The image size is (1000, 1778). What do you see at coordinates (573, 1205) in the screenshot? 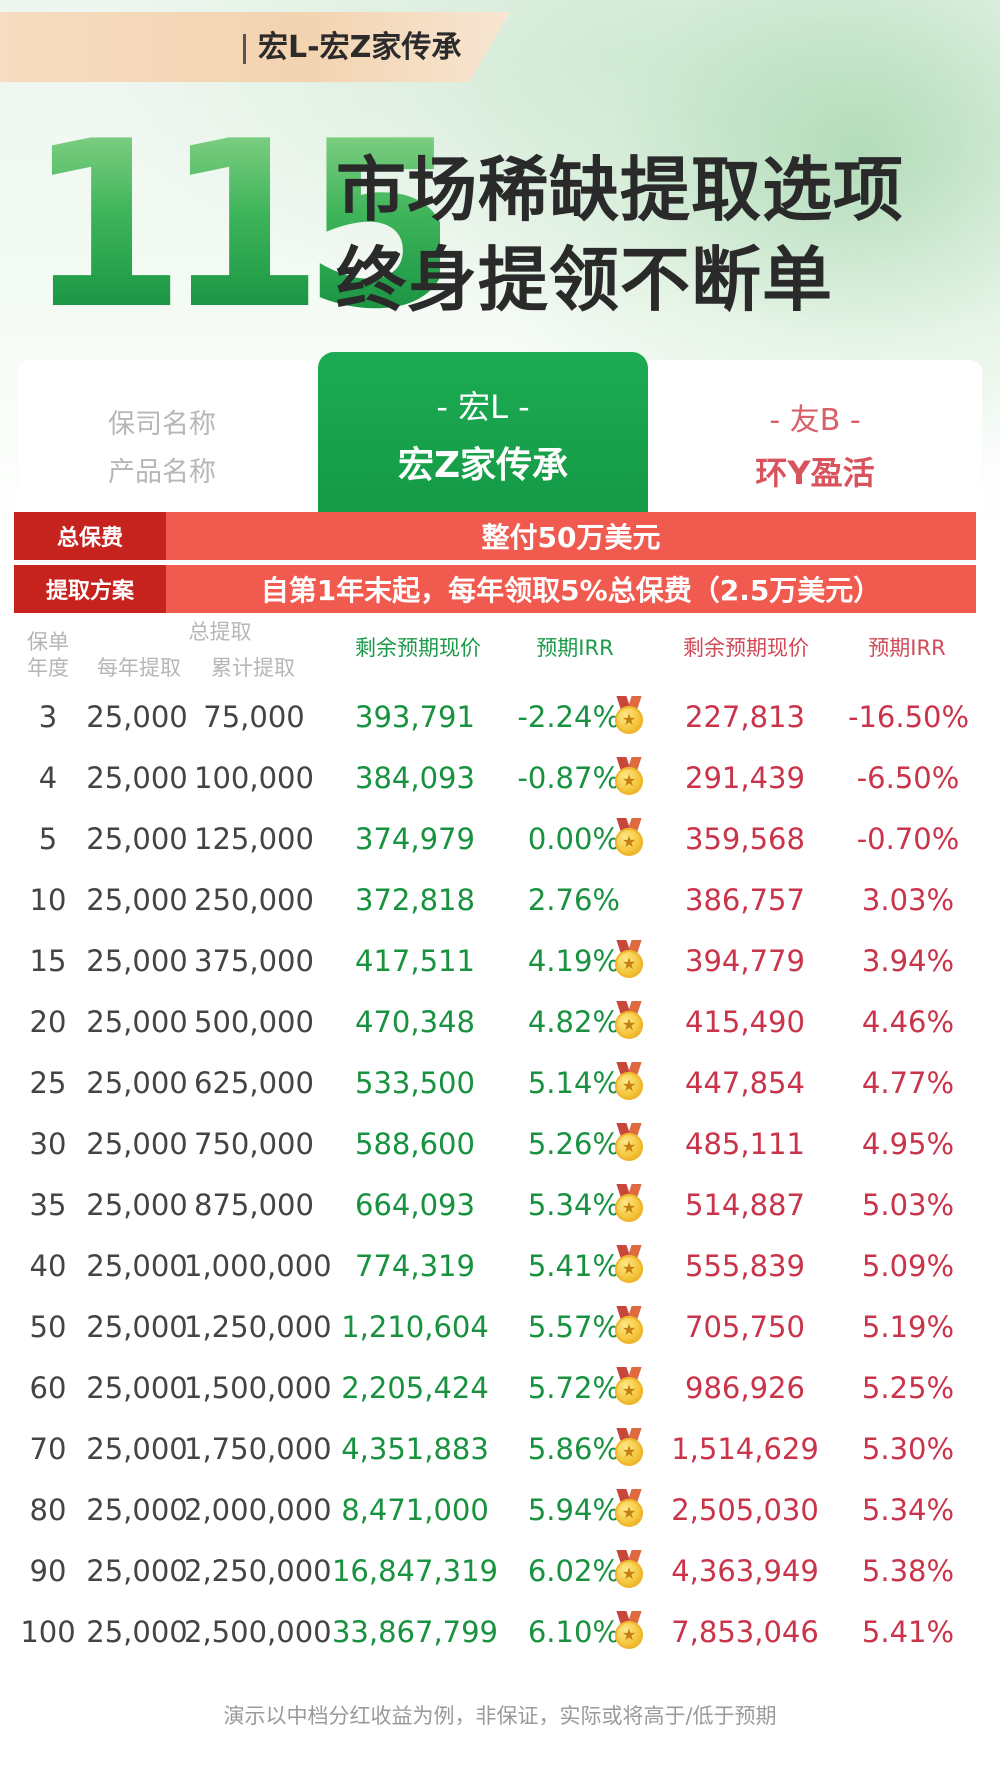
I see `row-irr: 5.34%` at bounding box center [573, 1205].